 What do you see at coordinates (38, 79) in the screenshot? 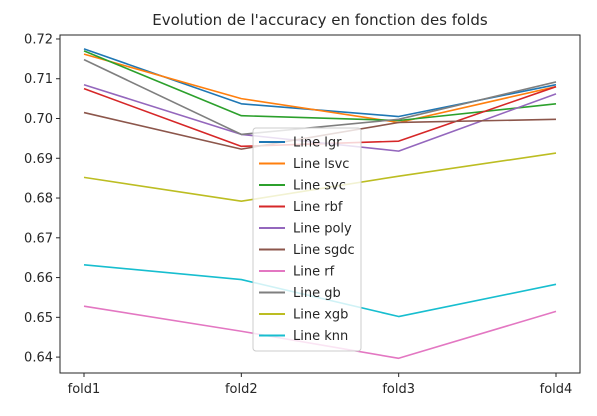
I see `y-tick-label: 0.71` at bounding box center [38, 79].